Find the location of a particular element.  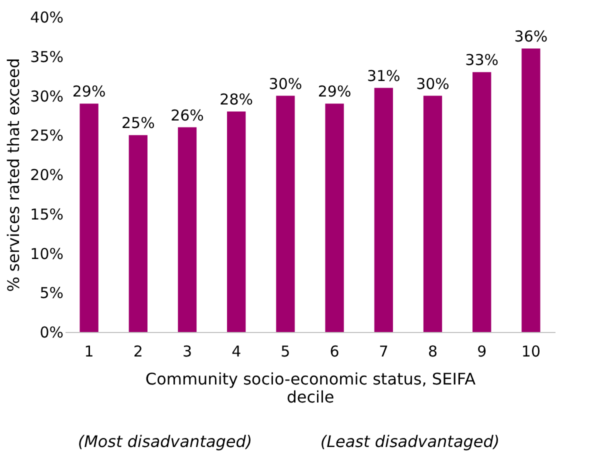

y-tick-label: 25% is located at coordinates (47, 135).